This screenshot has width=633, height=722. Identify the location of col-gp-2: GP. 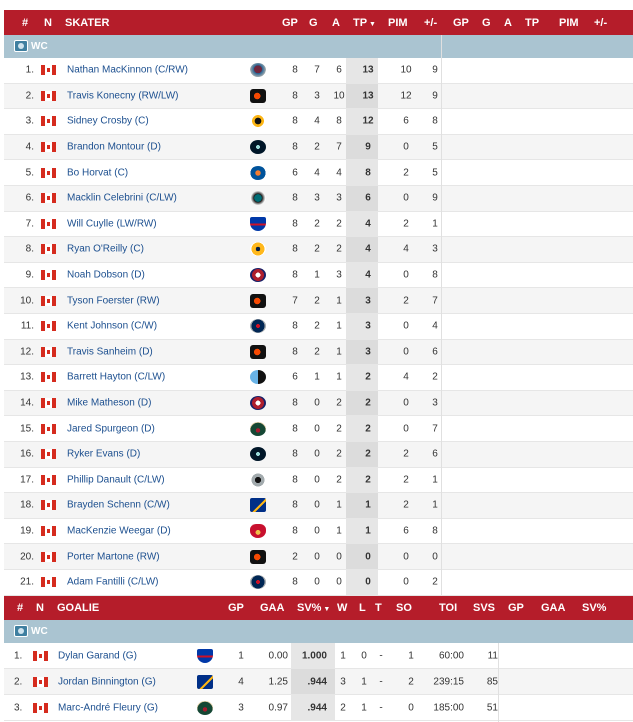
(461, 22).